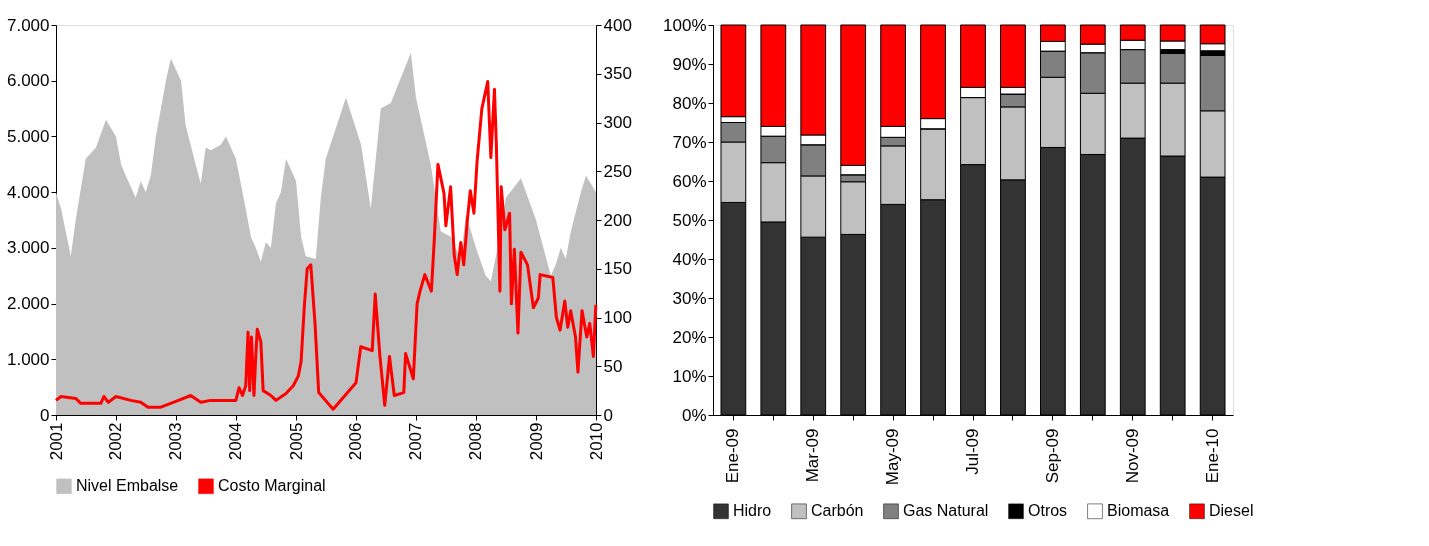  Describe the element at coordinates (617, 269) in the screenshot. I see `y2-tick-label: 150` at that location.